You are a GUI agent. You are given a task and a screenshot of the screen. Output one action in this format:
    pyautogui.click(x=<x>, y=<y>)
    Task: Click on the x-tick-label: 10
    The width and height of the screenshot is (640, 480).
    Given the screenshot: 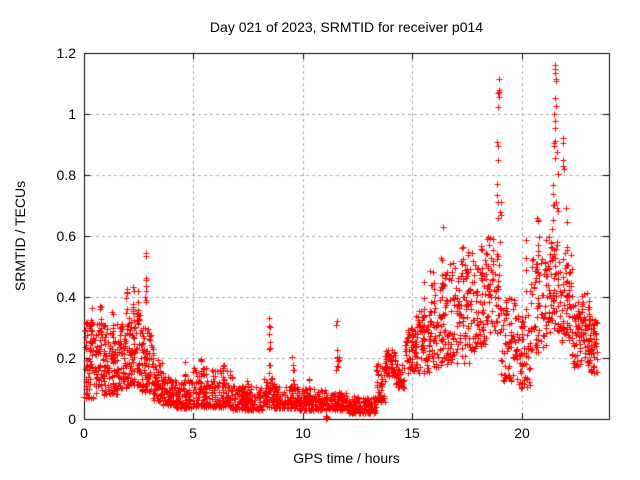 What is the action you would take?
    pyautogui.click(x=303, y=433)
    